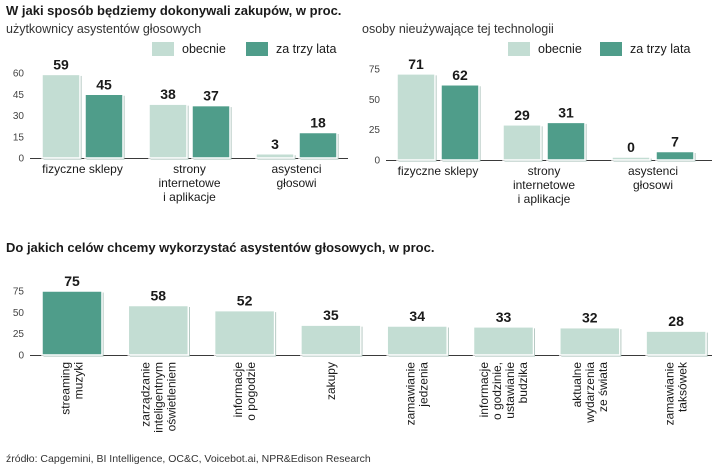  What do you see at coordinates (79, 380) in the screenshot?
I see `c3-category-label: muzyki` at bounding box center [79, 380].